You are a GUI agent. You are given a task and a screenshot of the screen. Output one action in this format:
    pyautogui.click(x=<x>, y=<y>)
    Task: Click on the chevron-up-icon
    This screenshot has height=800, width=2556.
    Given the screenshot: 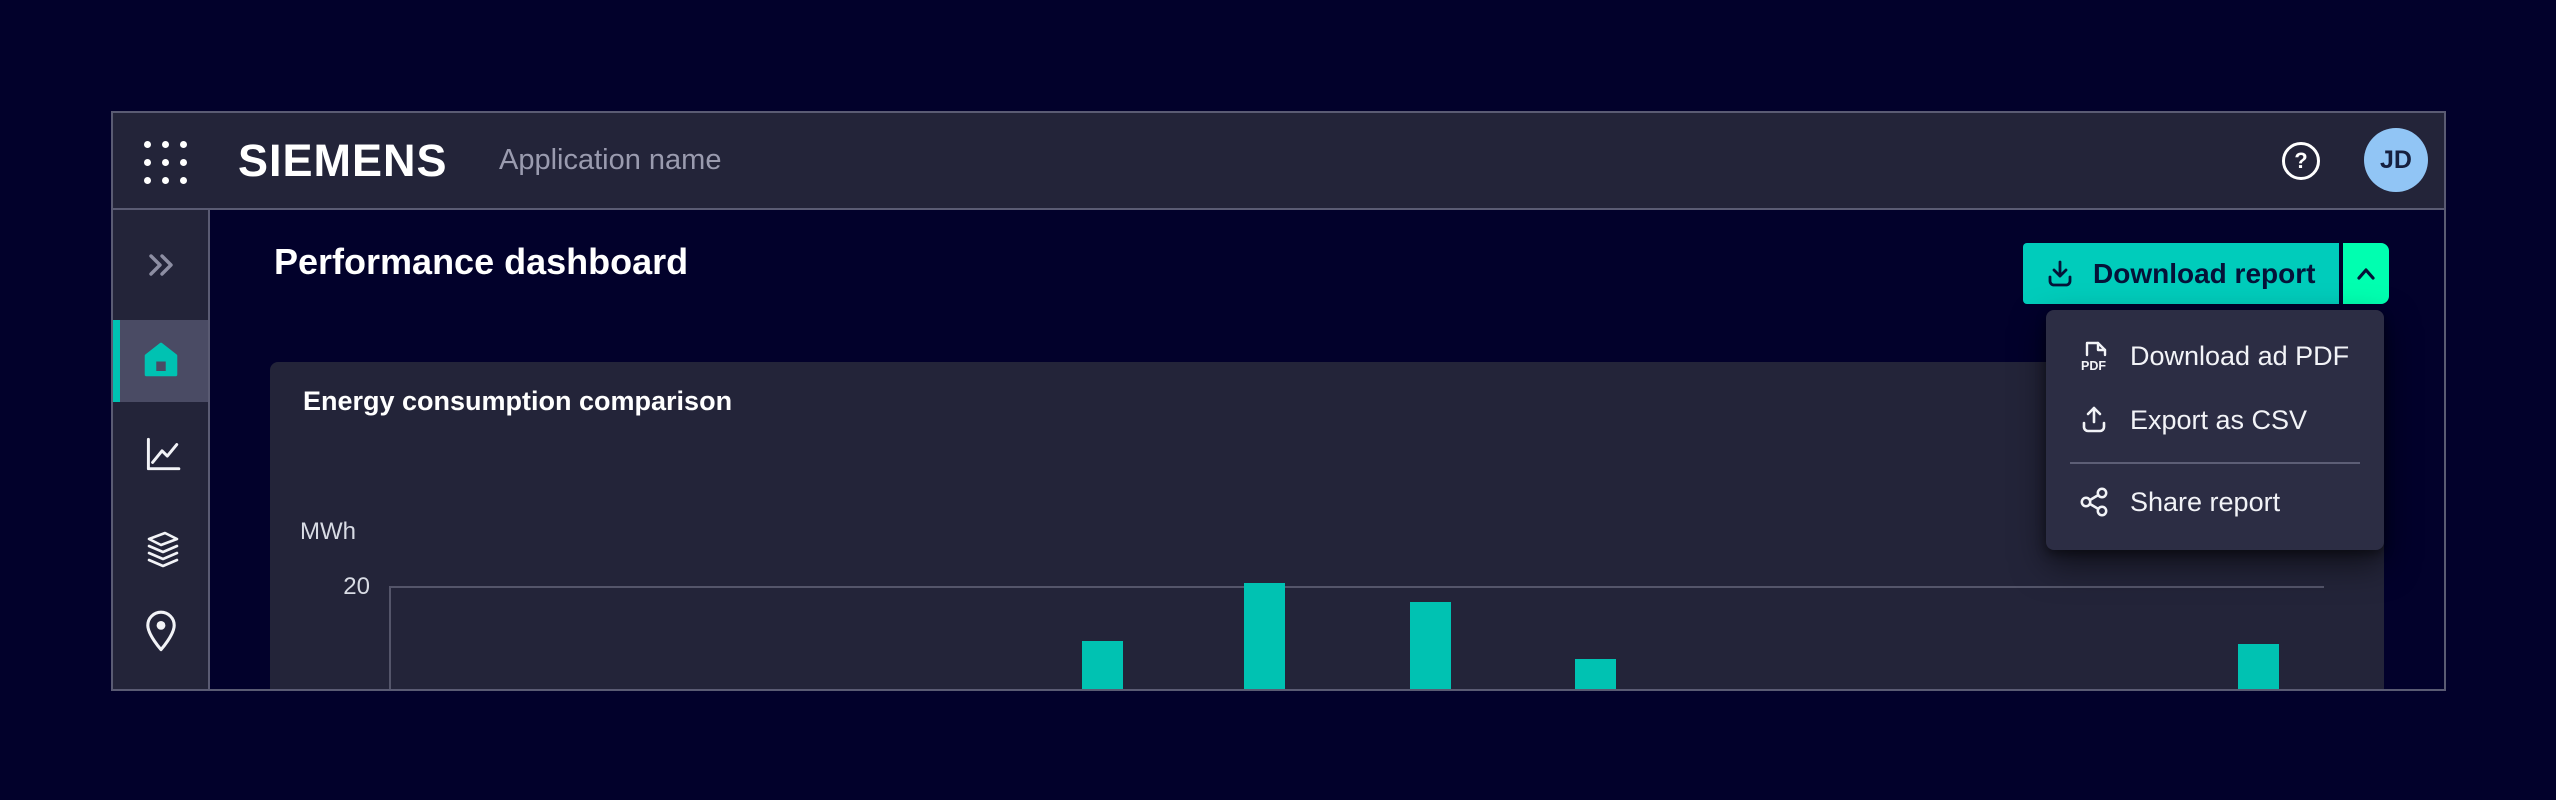 What is the action you would take?
    pyautogui.click(x=2366, y=273)
    